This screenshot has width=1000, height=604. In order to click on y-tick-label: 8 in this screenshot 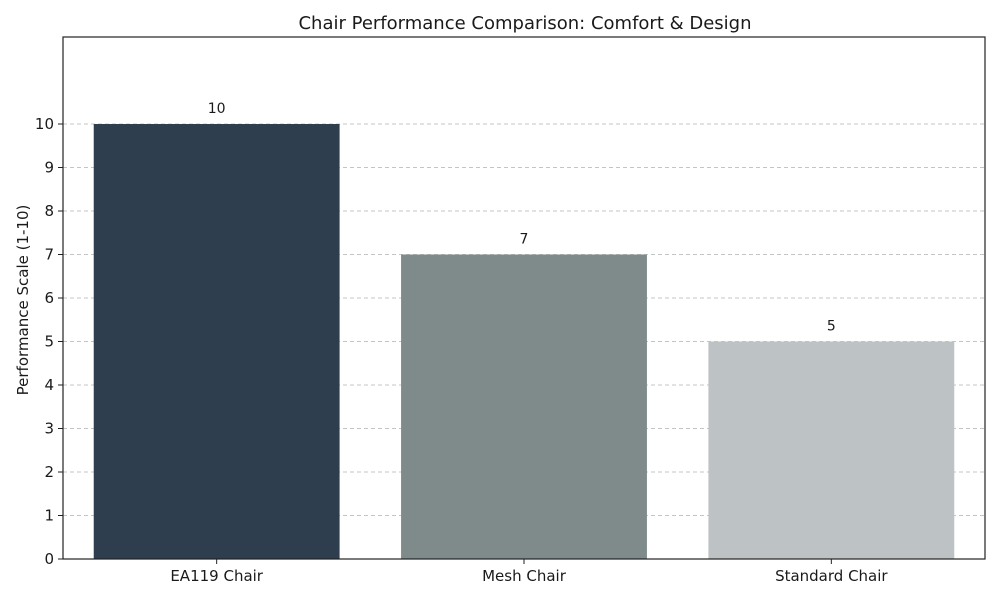, I will do `click(49, 211)`.